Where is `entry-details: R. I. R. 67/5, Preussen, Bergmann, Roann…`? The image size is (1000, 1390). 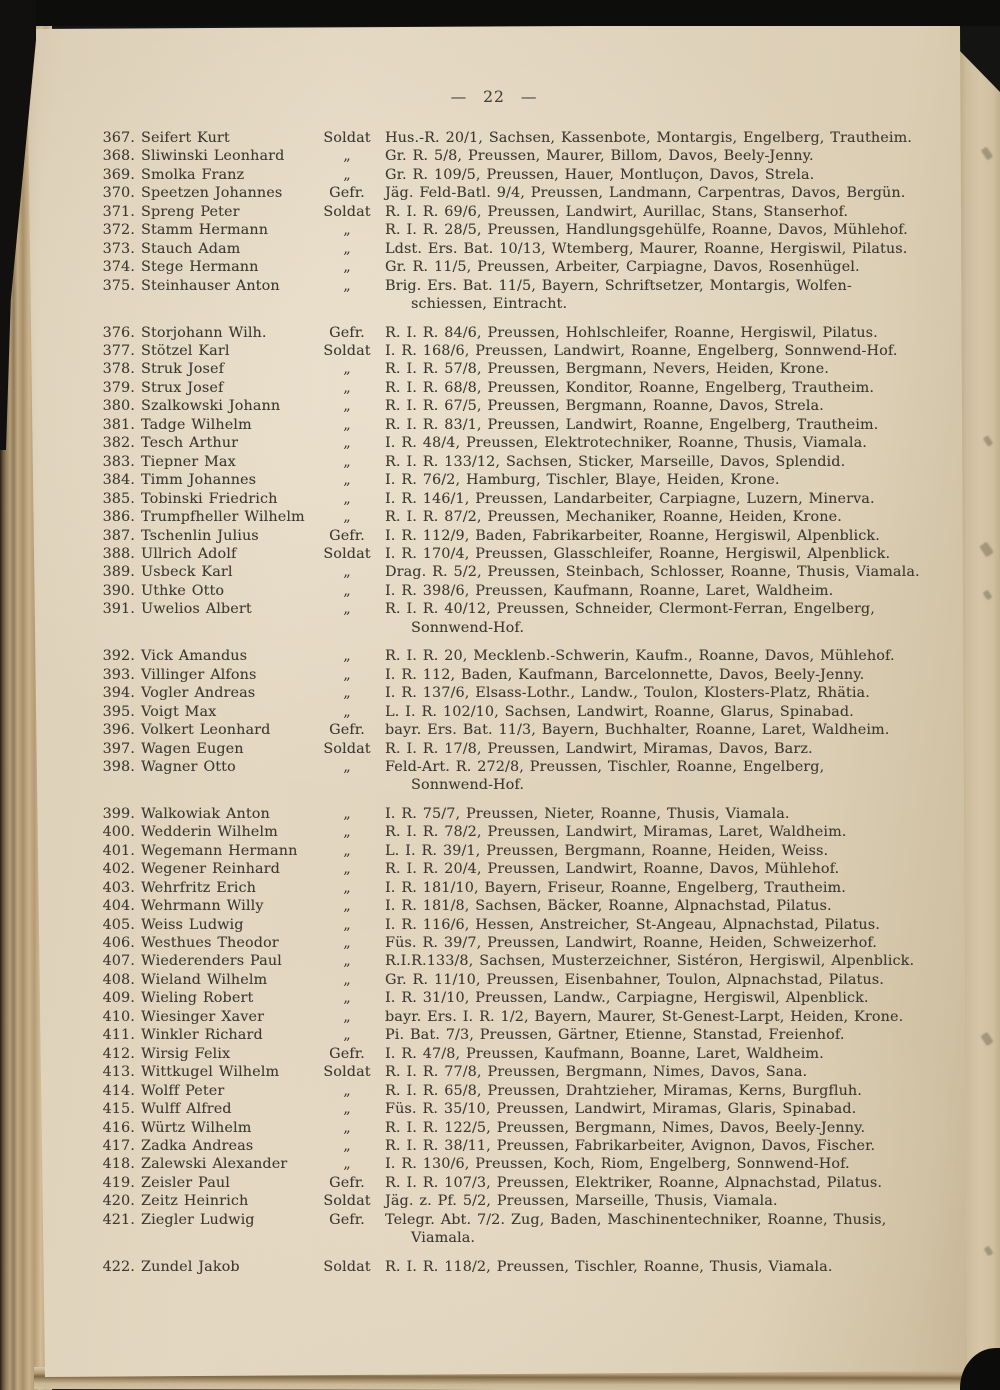
entry-details: R. I. R. 67/5, Preussen, Bergmann, Roann… is located at coordinates (604, 406).